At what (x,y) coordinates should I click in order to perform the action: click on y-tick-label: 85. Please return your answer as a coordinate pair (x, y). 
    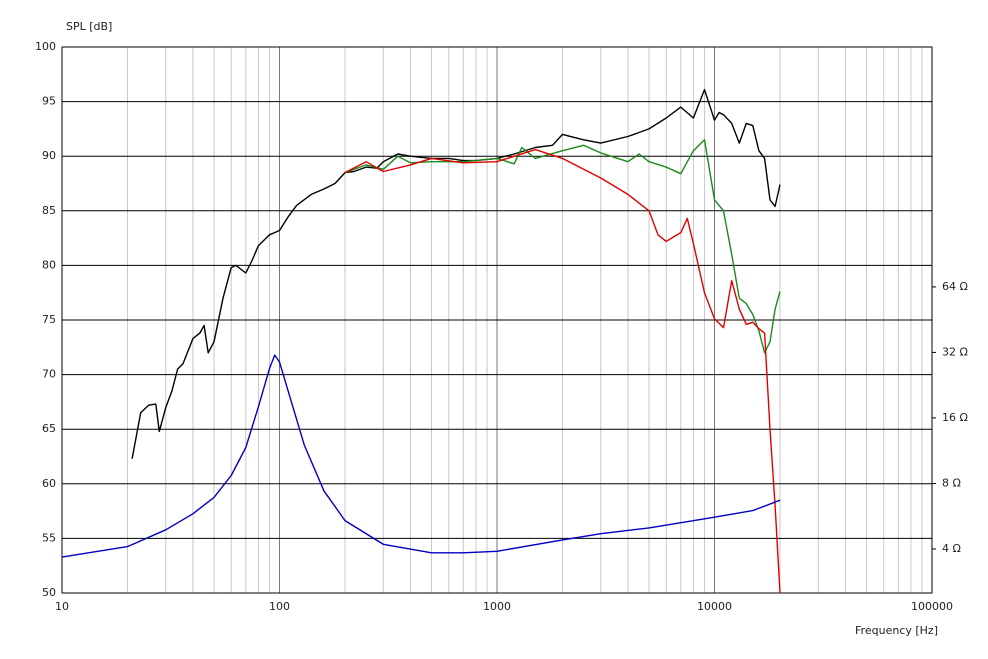
    Looking at the image, I should click on (49, 210).